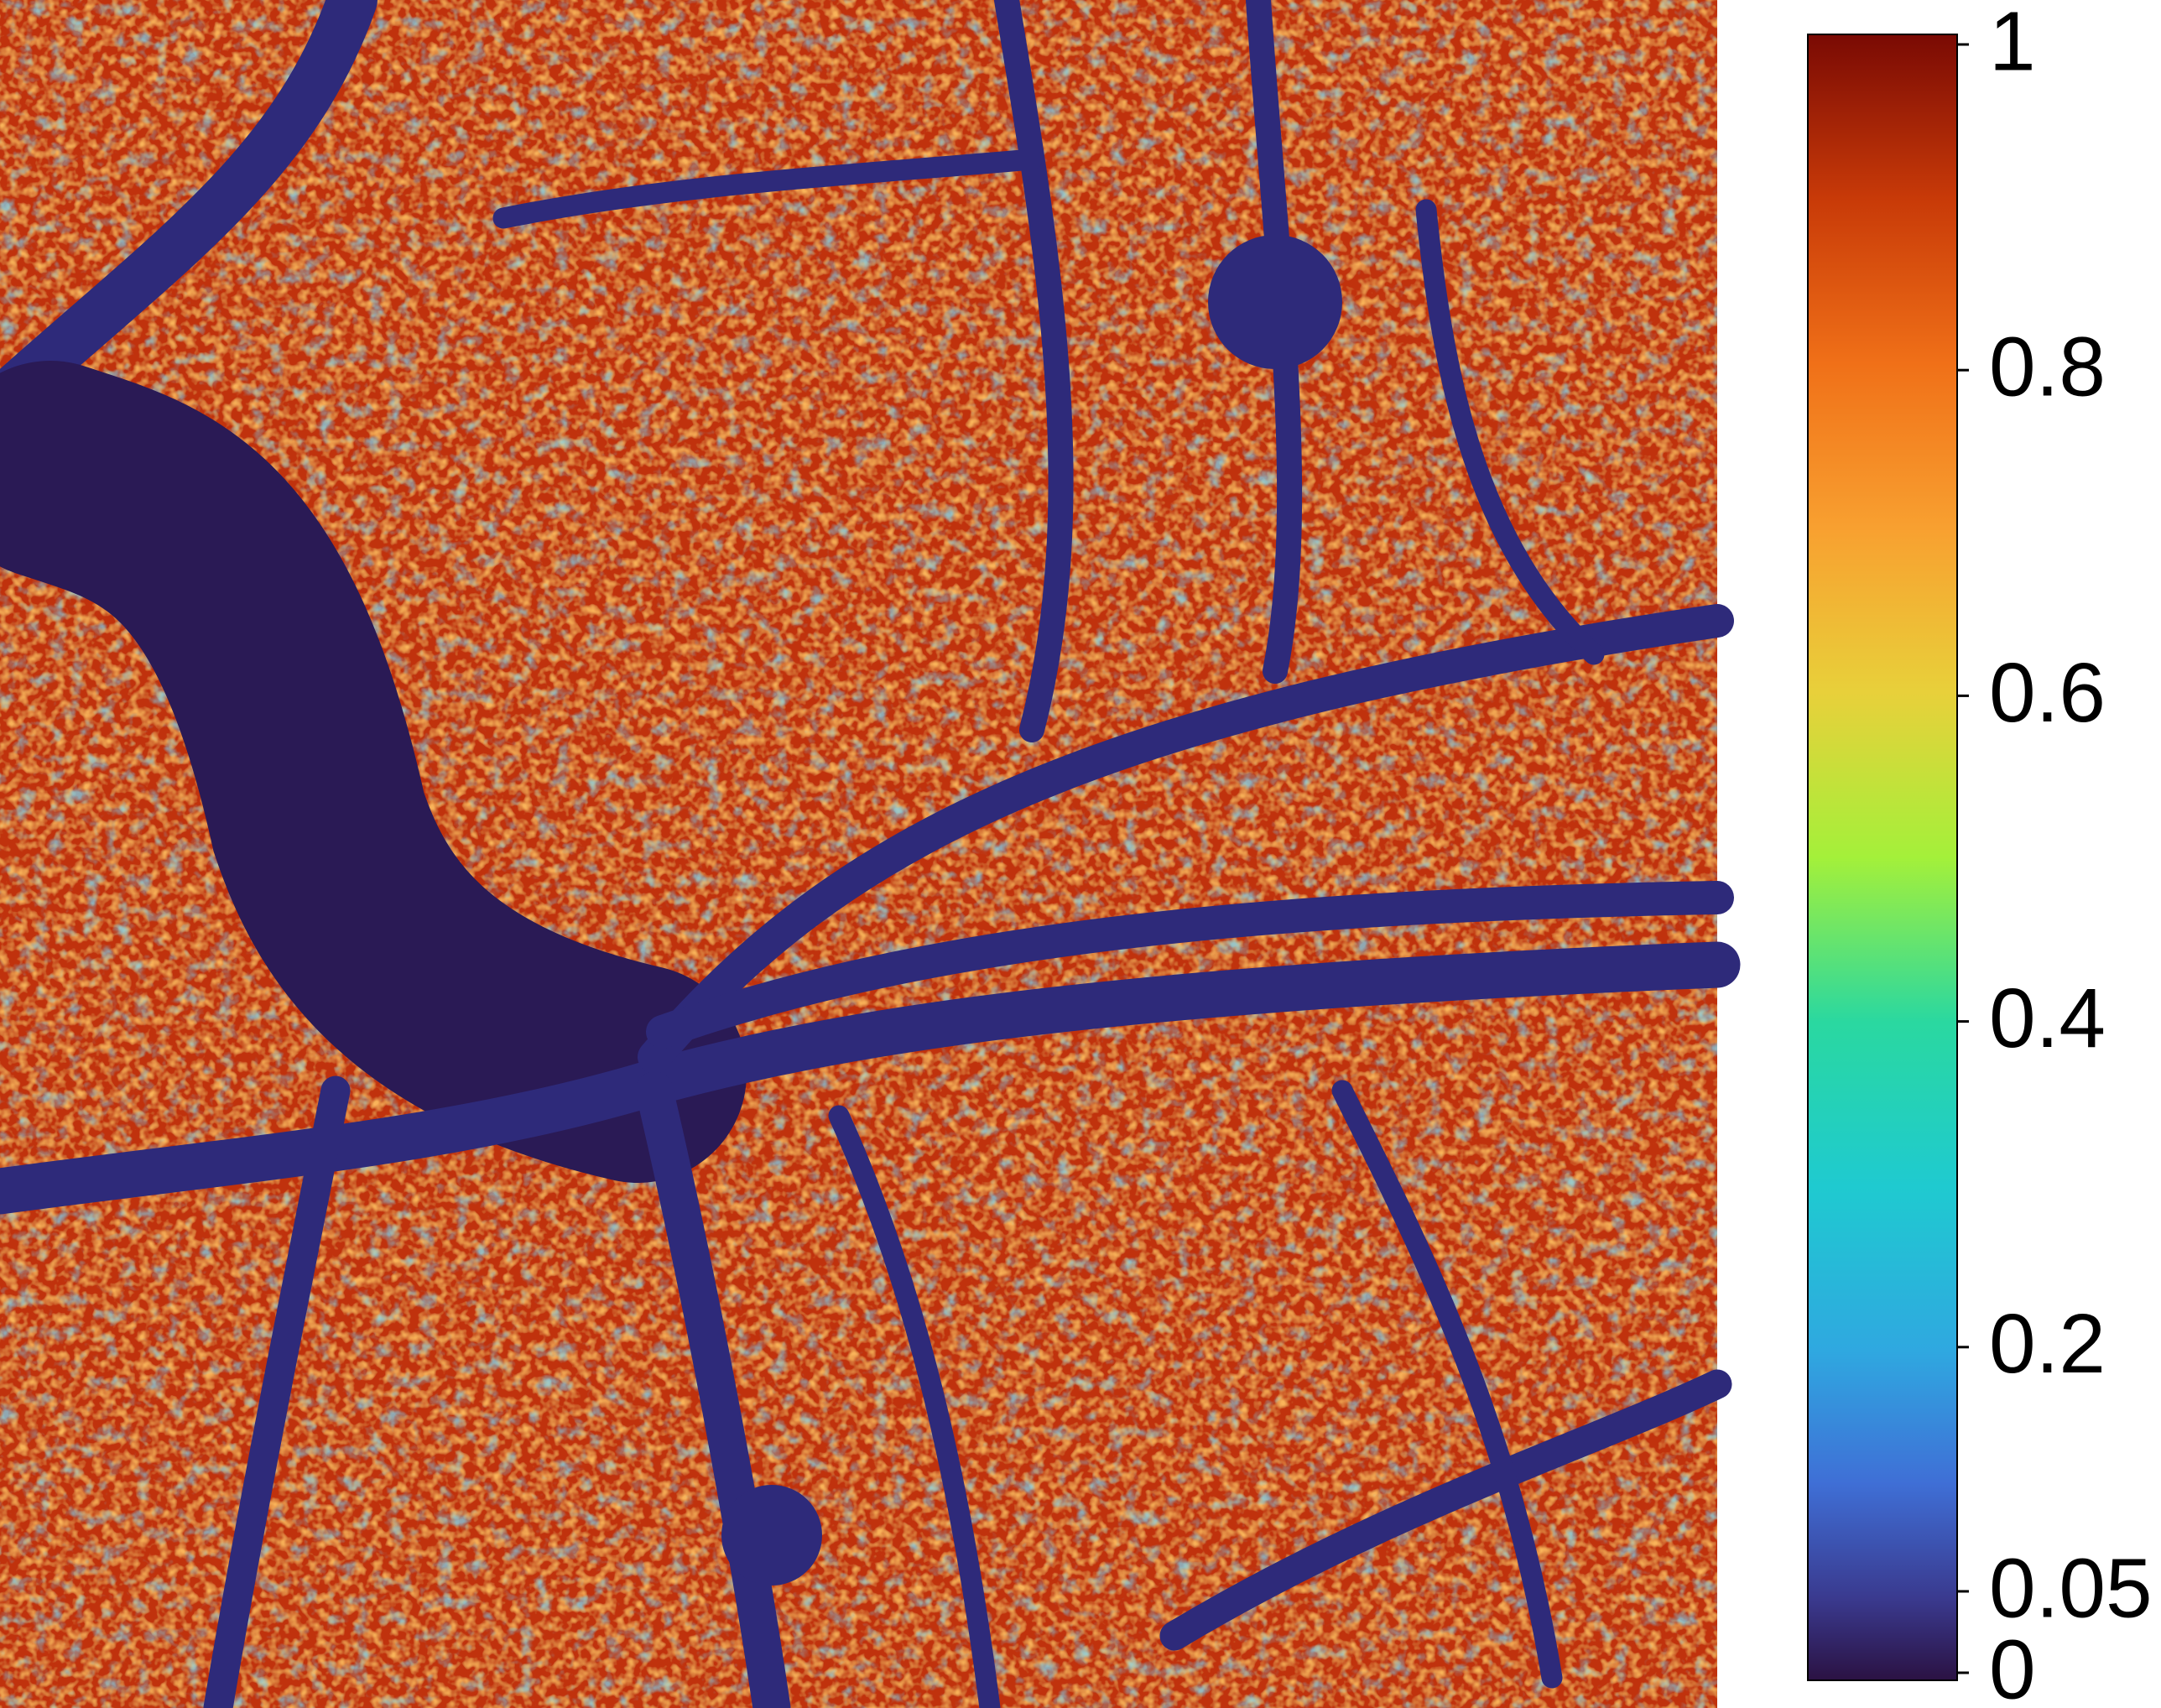 The height and width of the screenshot is (1708, 2161). I want to click on colorbar-tick-label: 1, so click(2013, 44).